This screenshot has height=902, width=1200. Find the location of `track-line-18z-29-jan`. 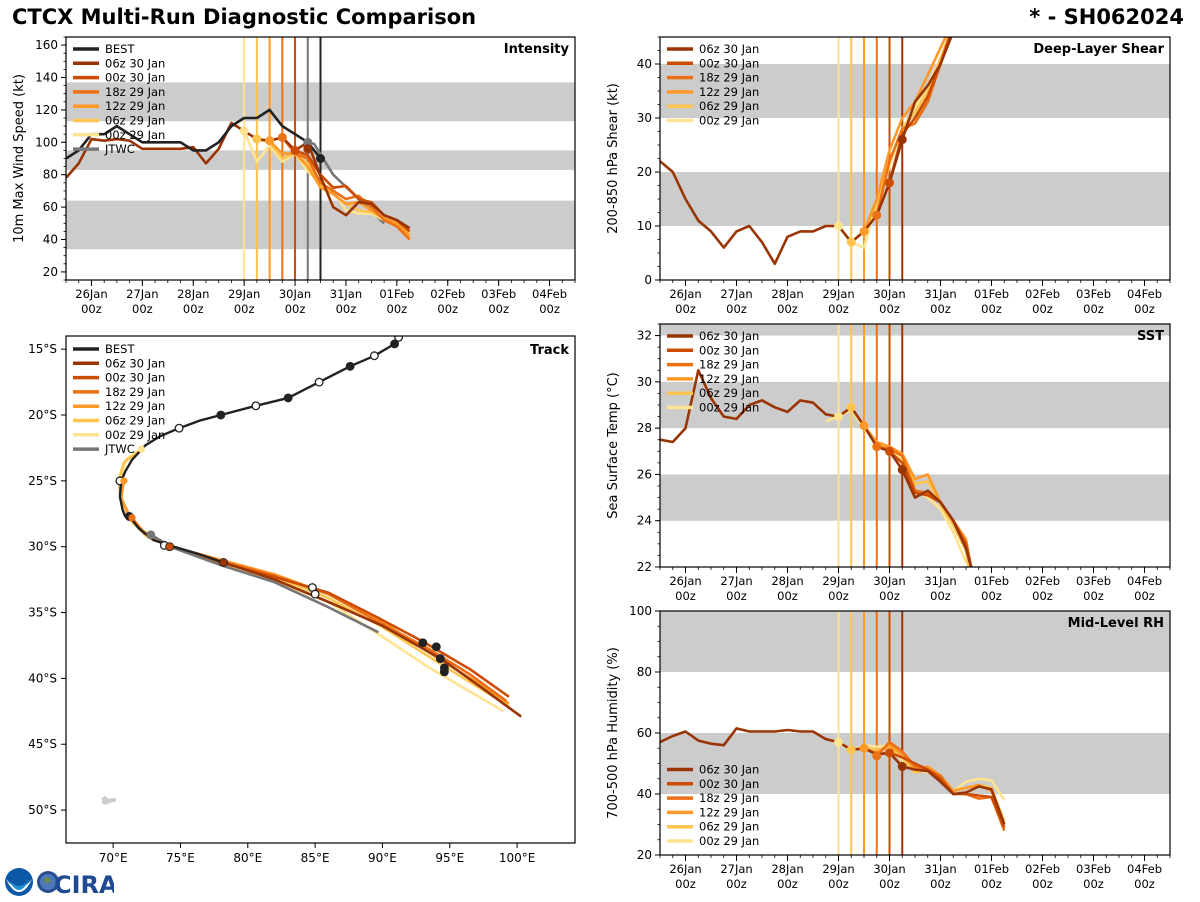

track-line-18z-29-jan is located at coordinates (319, 609).